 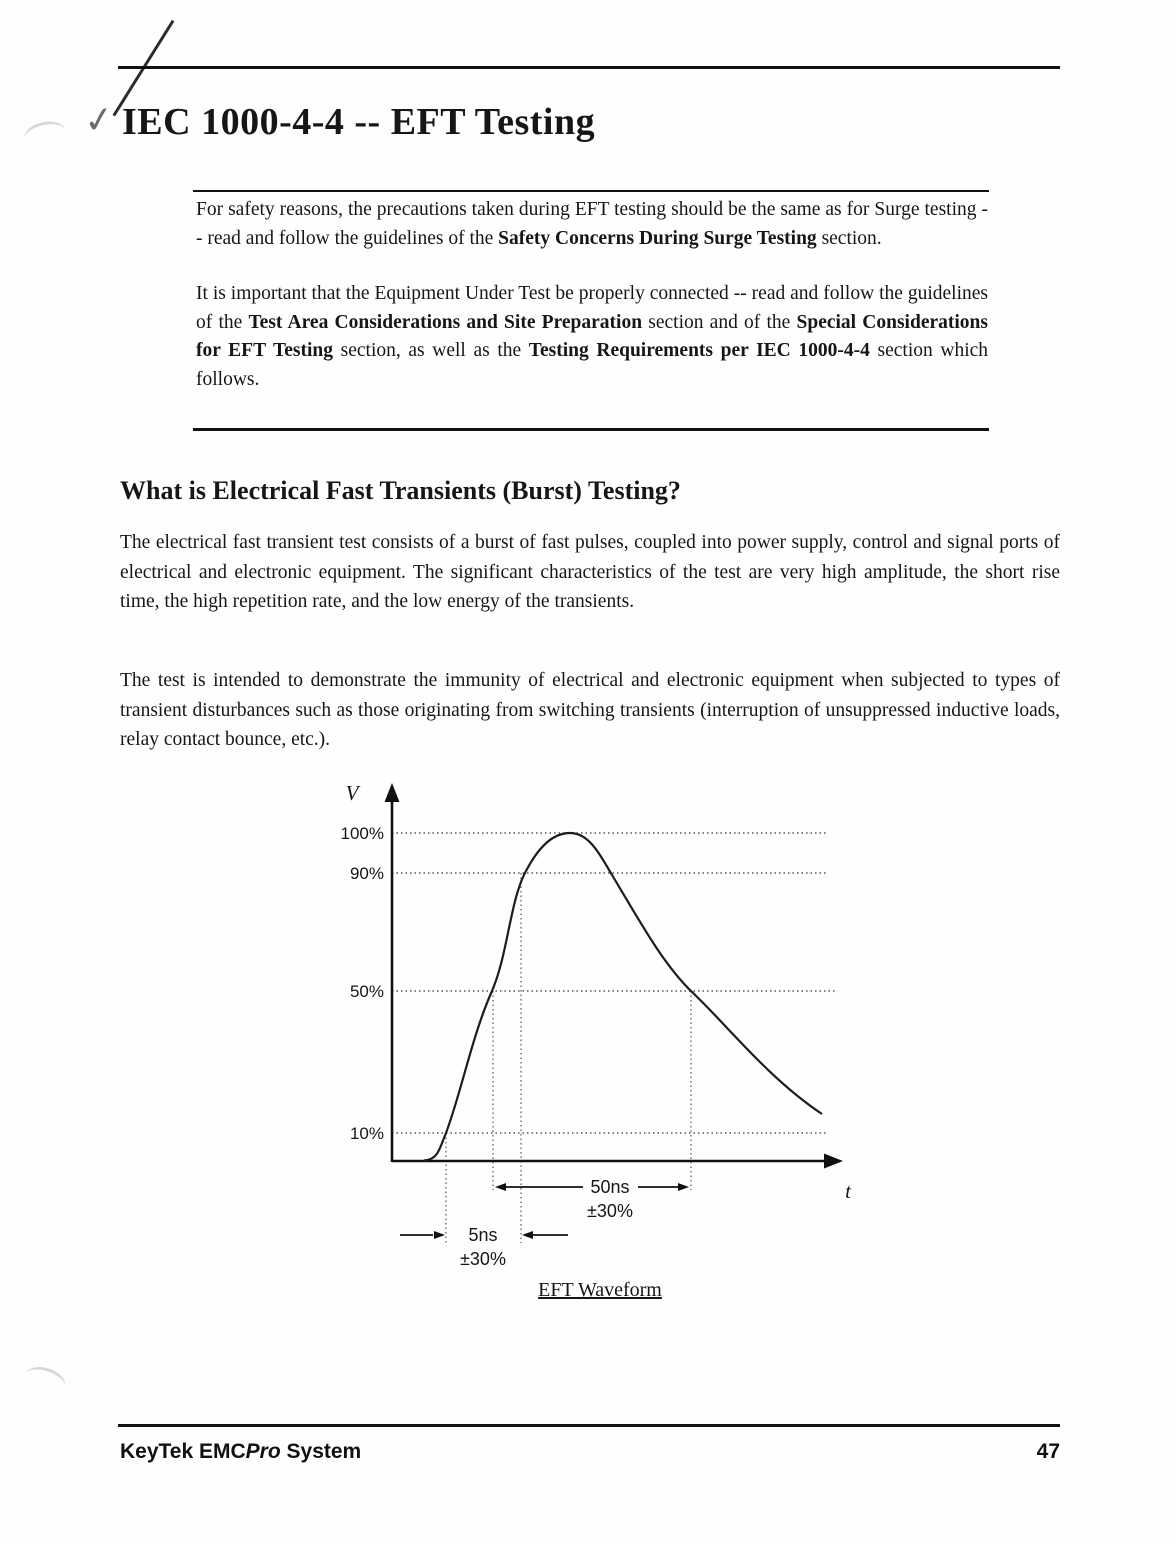 What do you see at coordinates (589, 67) in the screenshot?
I see `top-rule` at bounding box center [589, 67].